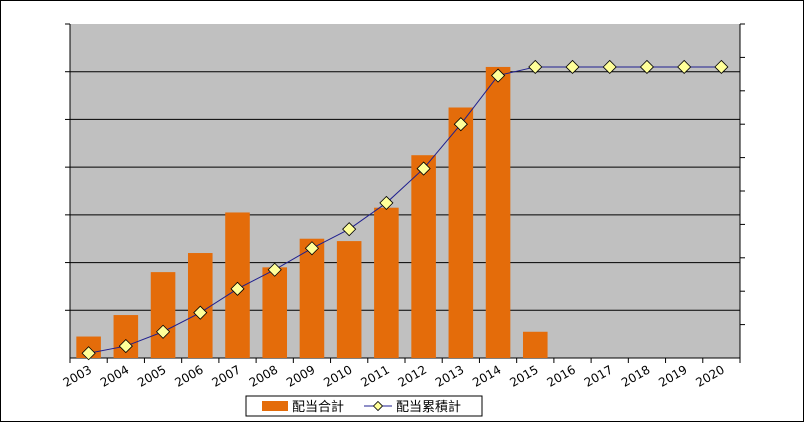 This screenshot has width=804, height=422. What do you see at coordinates (449, 375) in the screenshot?
I see `x-tick-label: 2013` at bounding box center [449, 375].